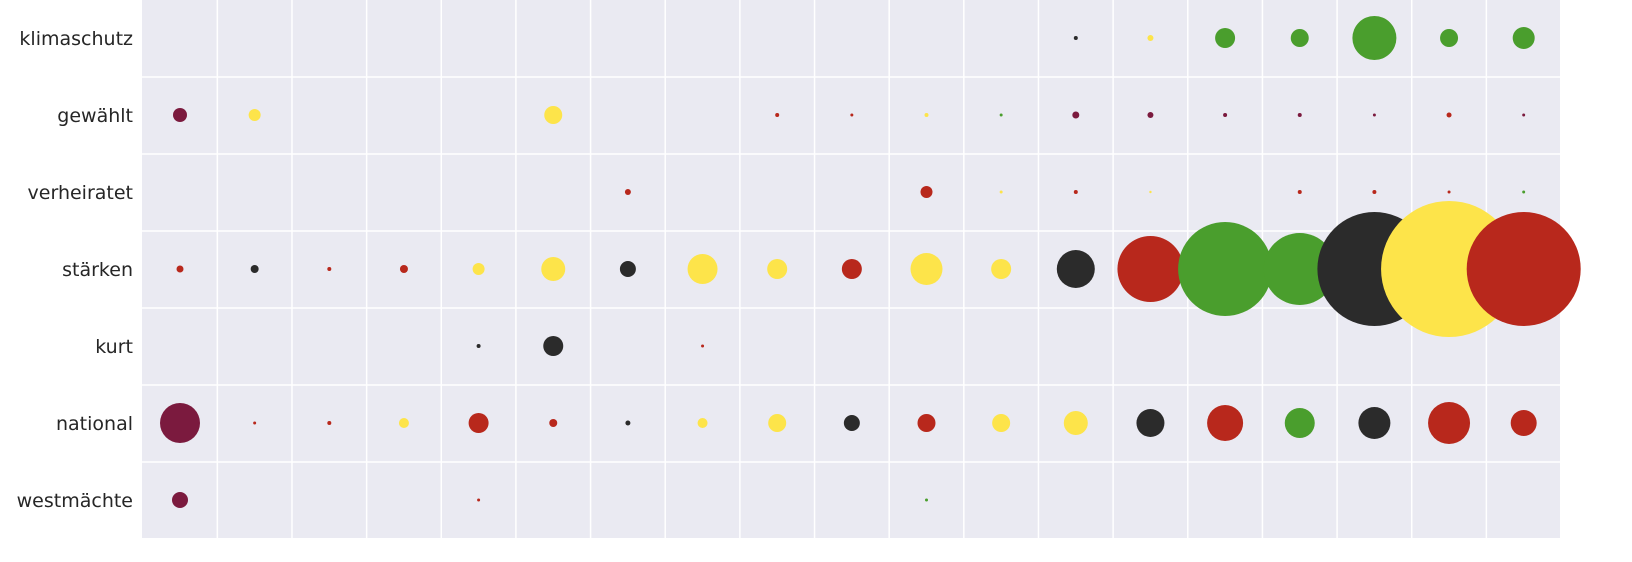  Describe the element at coordinates (97, 270) in the screenshot. I see `y-tick-label: stärken` at that location.